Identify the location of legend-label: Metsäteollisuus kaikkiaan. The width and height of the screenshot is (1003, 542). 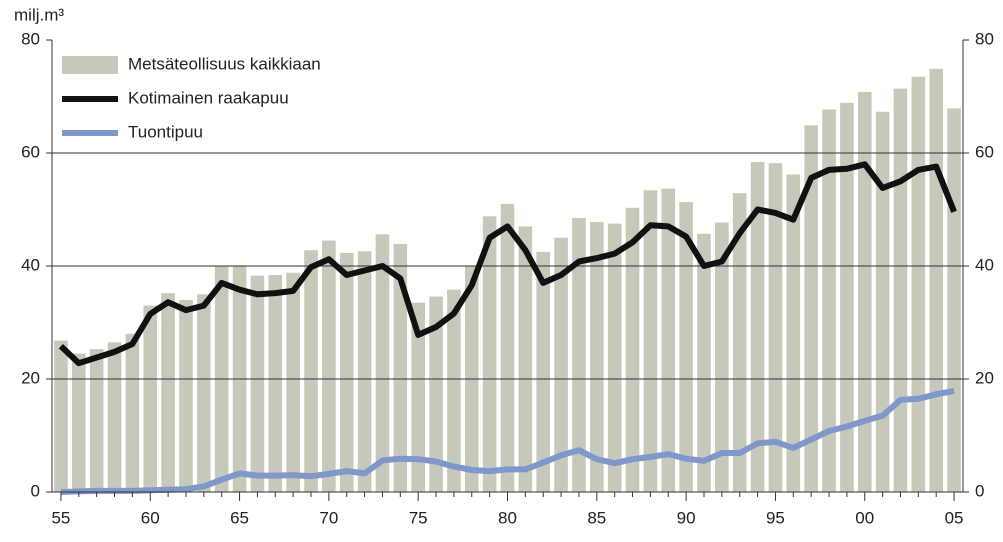
(224, 63).